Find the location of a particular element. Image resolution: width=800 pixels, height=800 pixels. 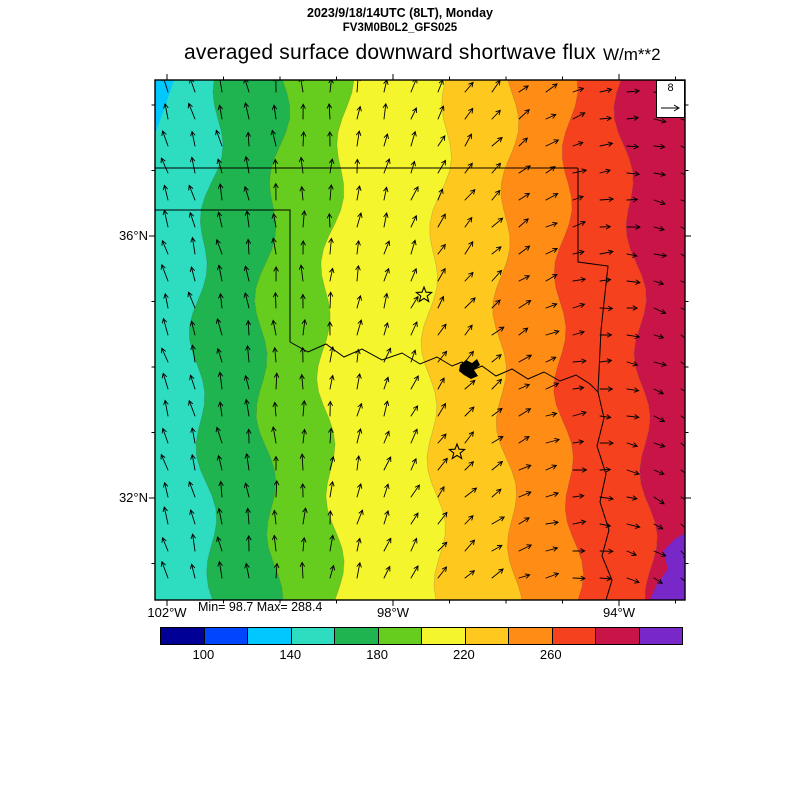

reference-vector-arrow-icon is located at coordinates (670, 108).